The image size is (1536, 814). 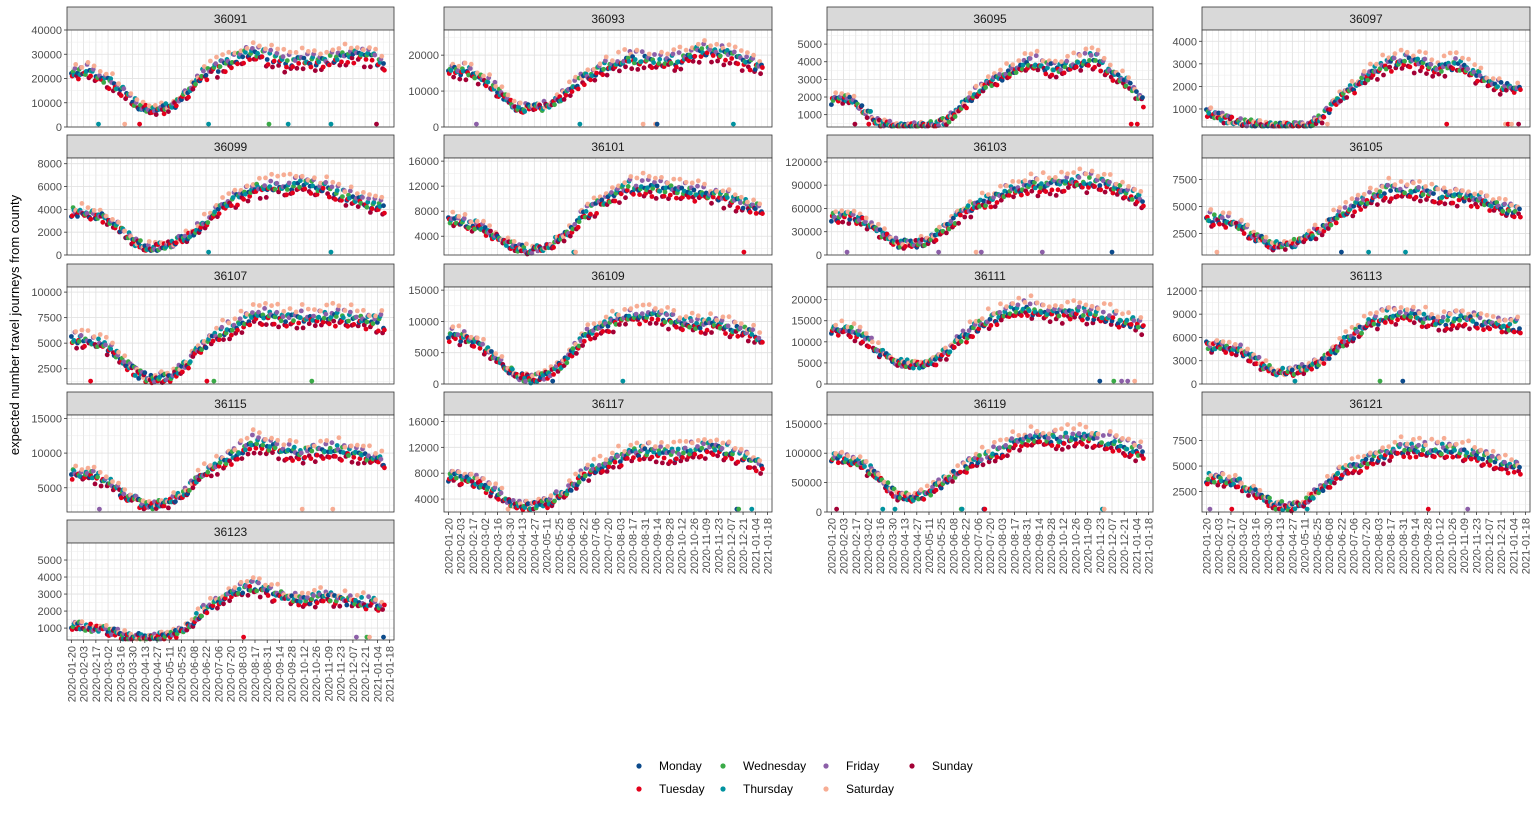 What do you see at coordinates (990, 147) in the screenshot?
I see `facet-strip-label: 36103` at bounding box center [990, 147].